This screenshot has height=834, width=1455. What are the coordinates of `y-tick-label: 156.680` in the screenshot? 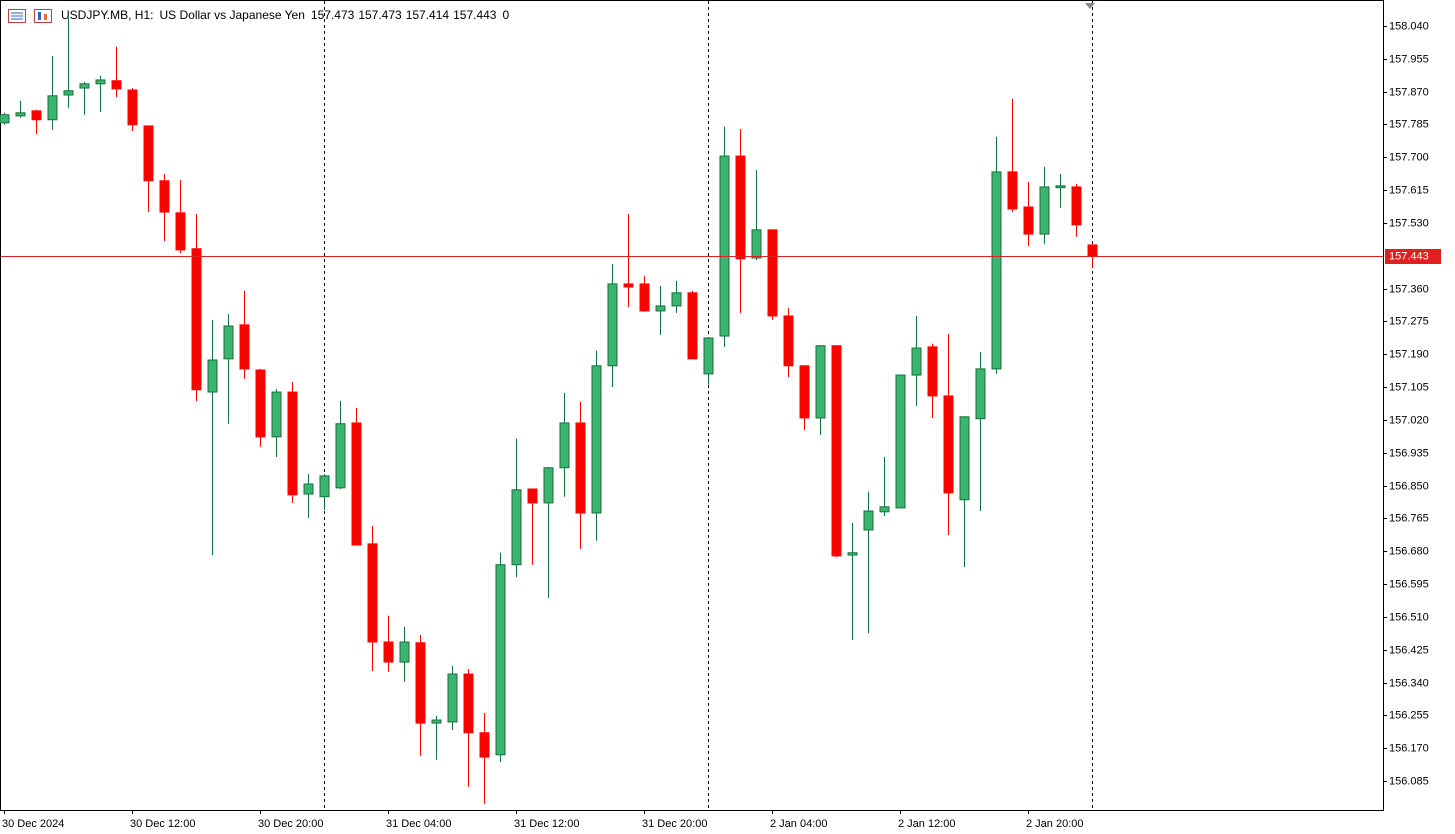 It's located at (1409, 551).